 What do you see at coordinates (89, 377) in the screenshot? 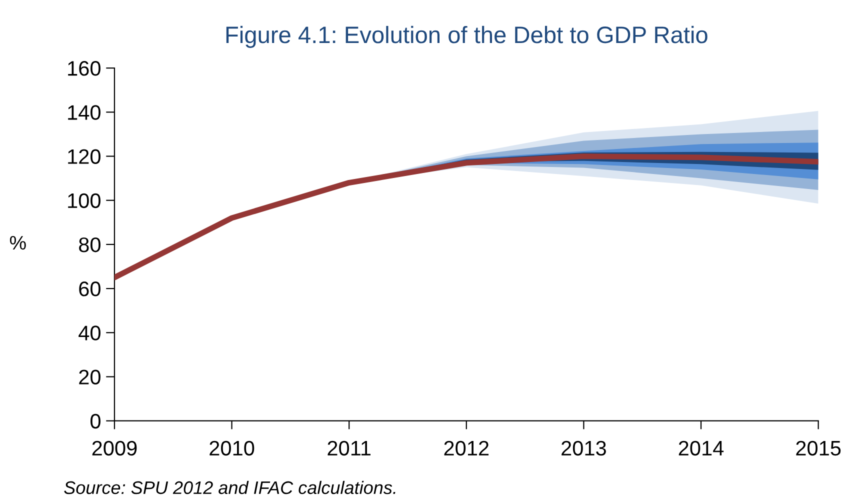
I see `y-tick-label: 20` at bounding box center [89, 377].